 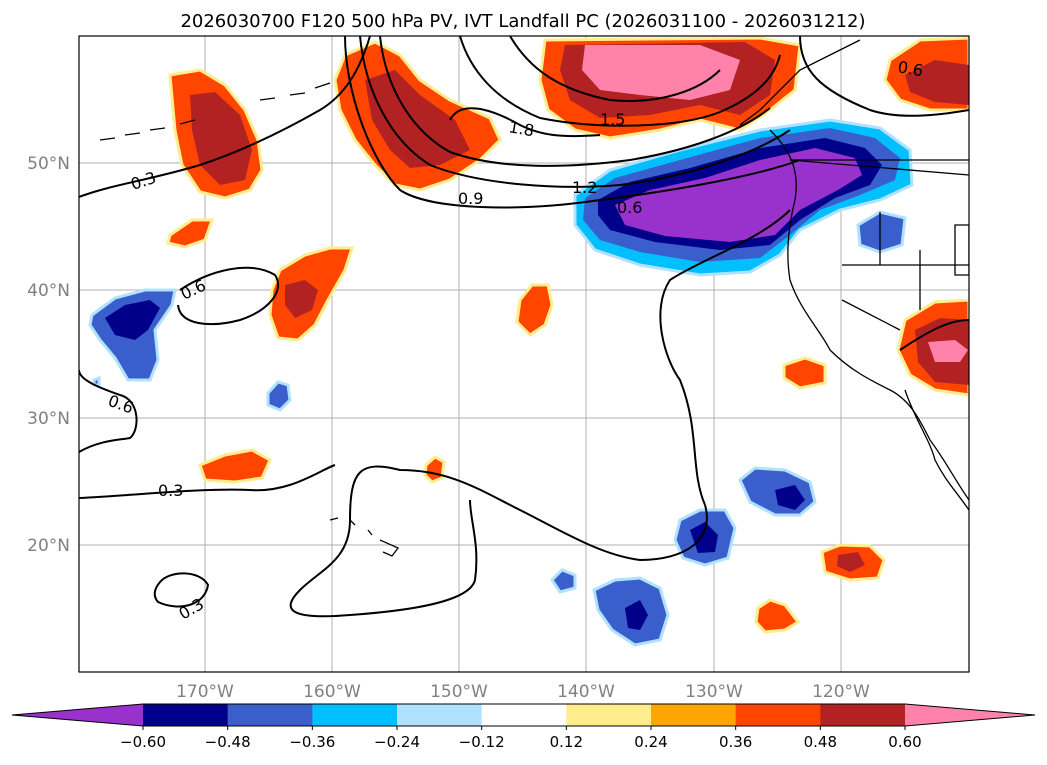 What do you see at coordinates (650, 742) in the screenshot?
I see `colorbar-tick-label: 0.24` at bounding box center [650, 742].